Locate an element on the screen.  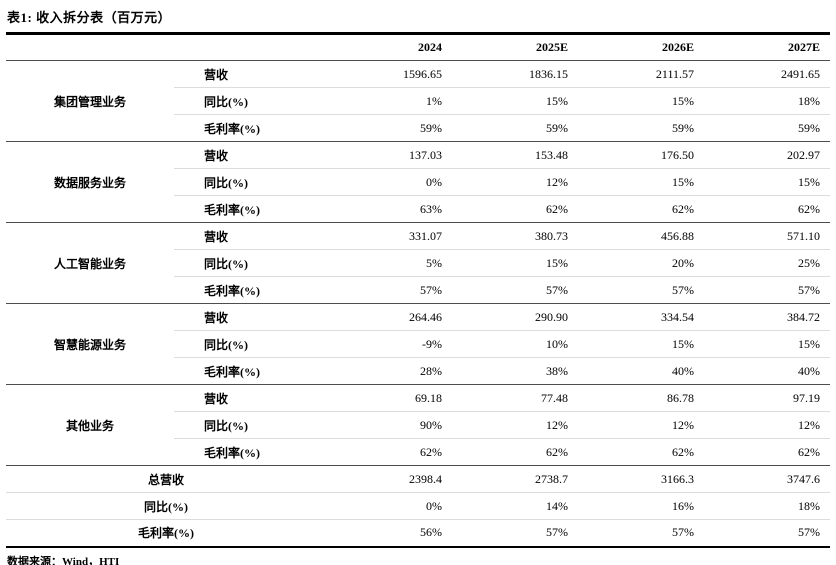
table-row: 毛利率(%) 63% 62% 62% 62% is located at coordinates (418, 209).